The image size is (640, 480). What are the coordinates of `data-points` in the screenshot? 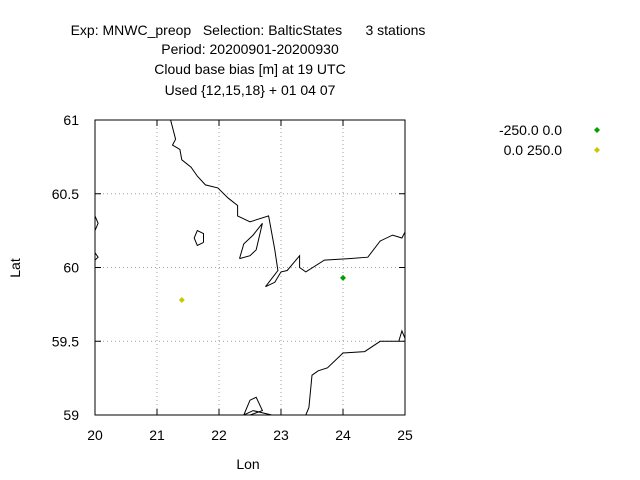 It's located at (262, 288).